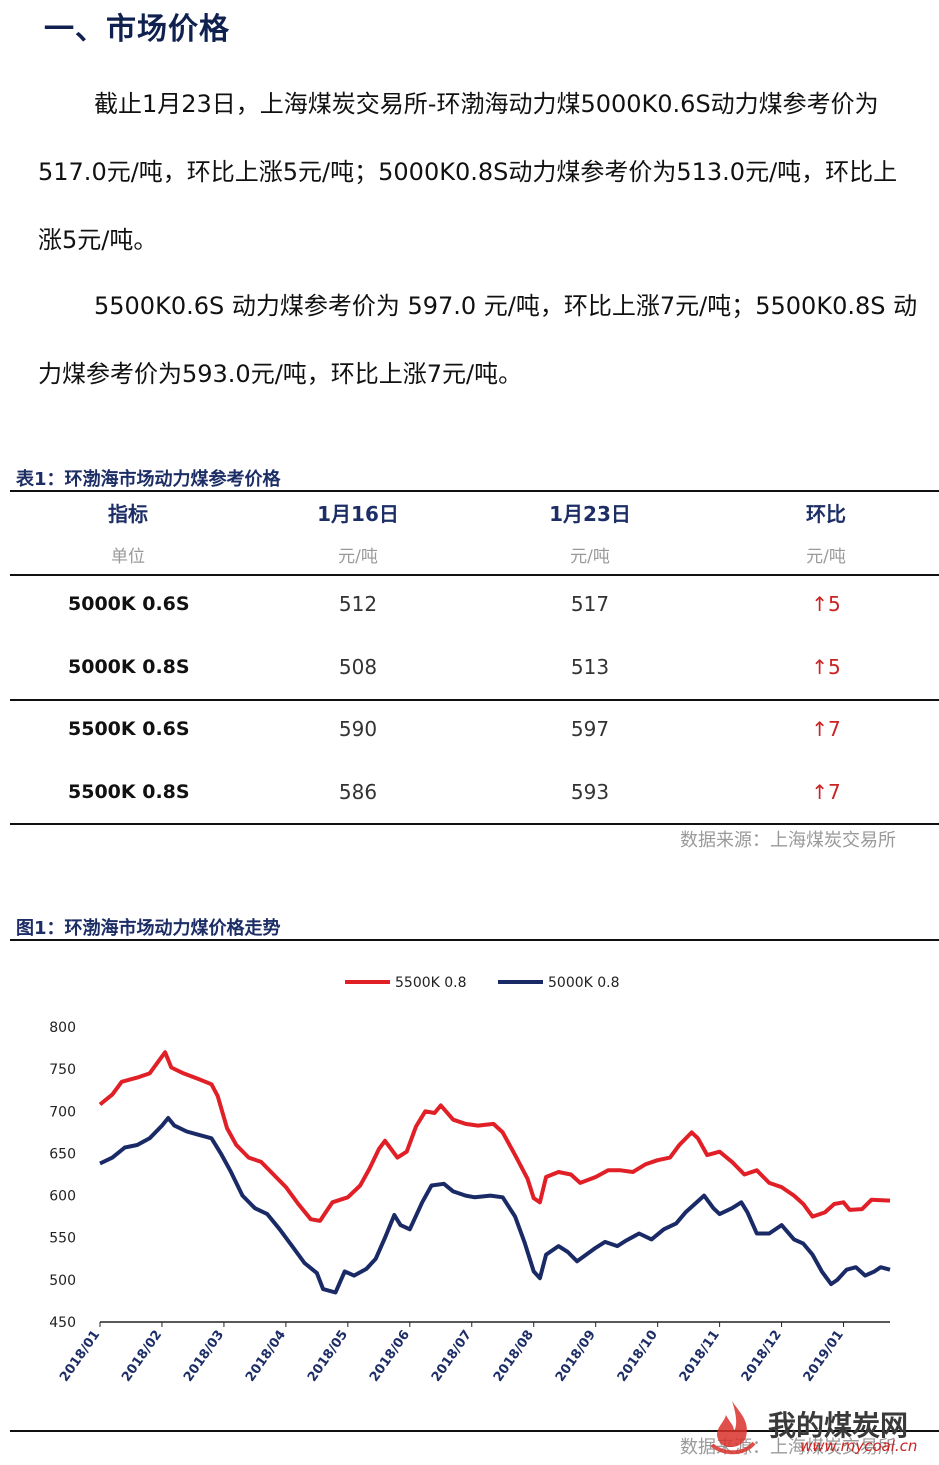 Image resolution: width=939 pixels, height=1465 pixels. Describe the element at coordinates (358, 604) in the screenshot. I see `row-prev-value: 512` at that location.